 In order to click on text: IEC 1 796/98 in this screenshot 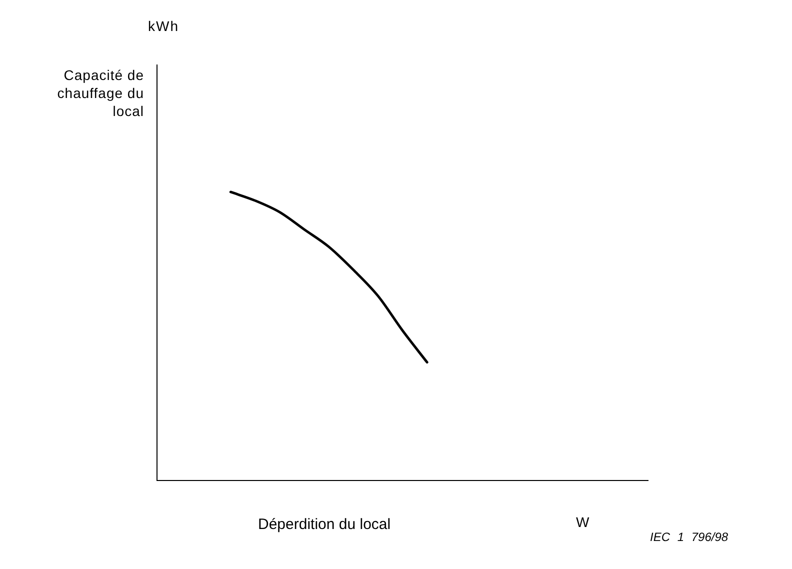, I will do `click(689, 537)`.